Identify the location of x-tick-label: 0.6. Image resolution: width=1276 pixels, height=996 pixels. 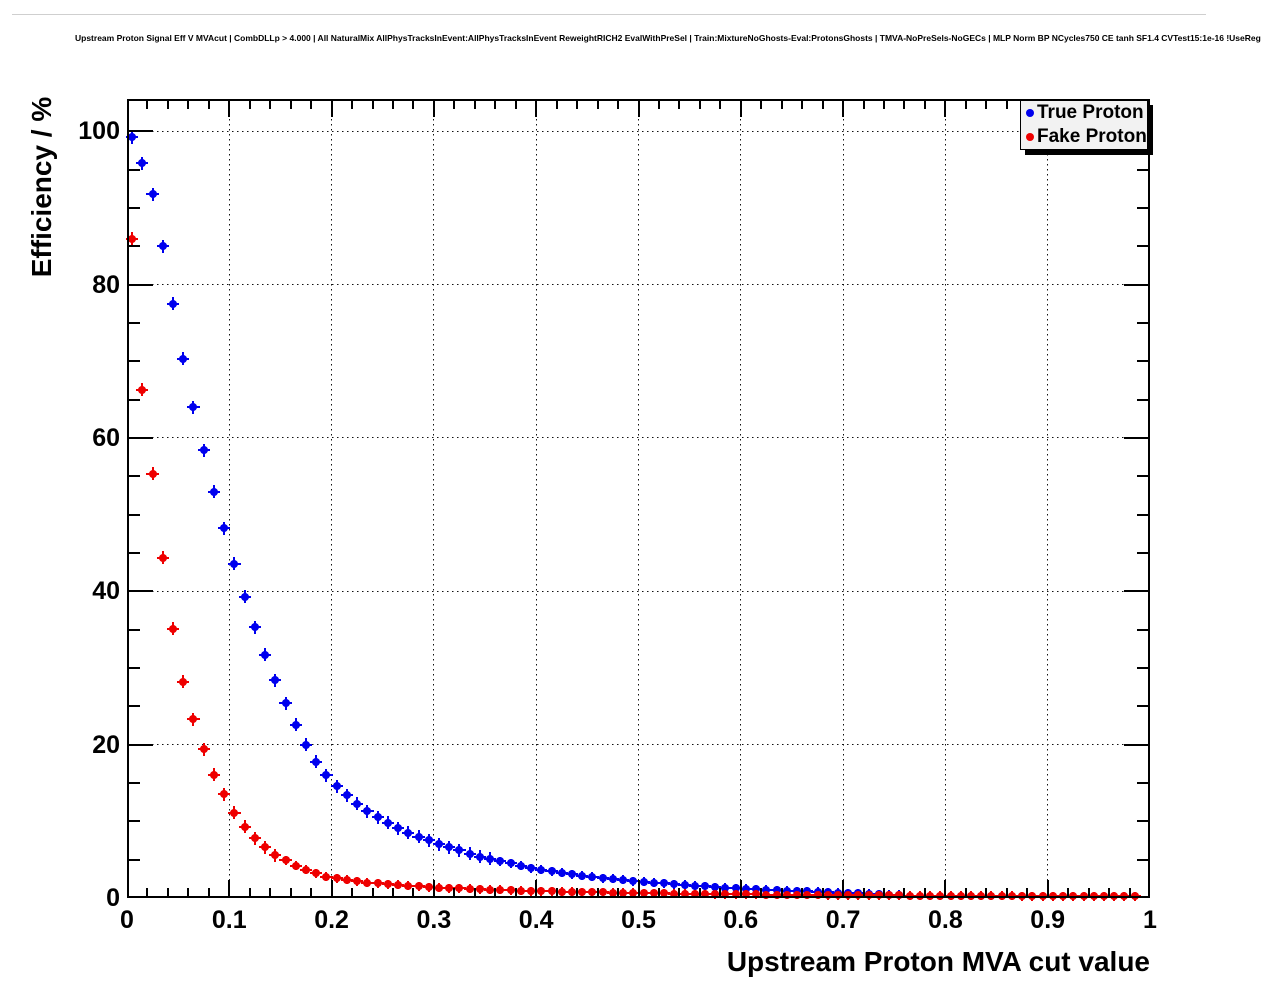
(741, 920).